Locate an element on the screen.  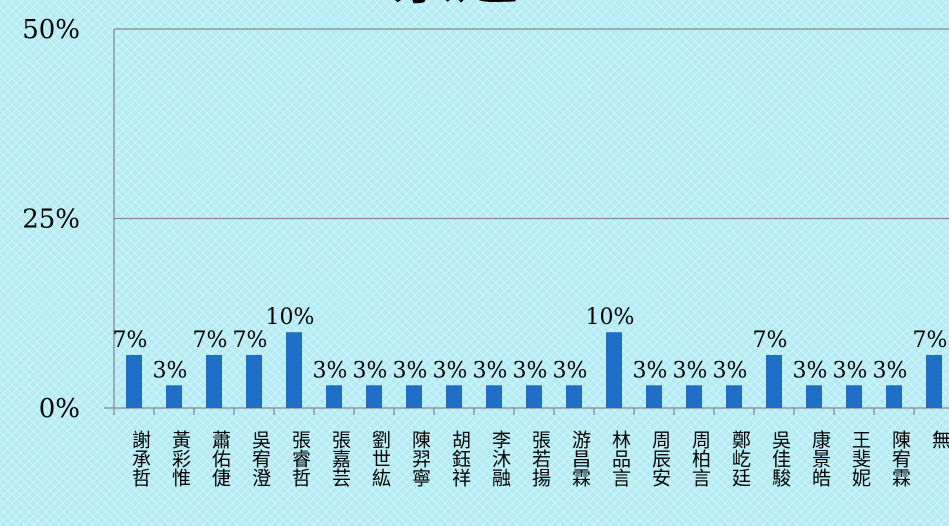
x-tick-label: 張嘉芸 is located at coordinates (340, 459).